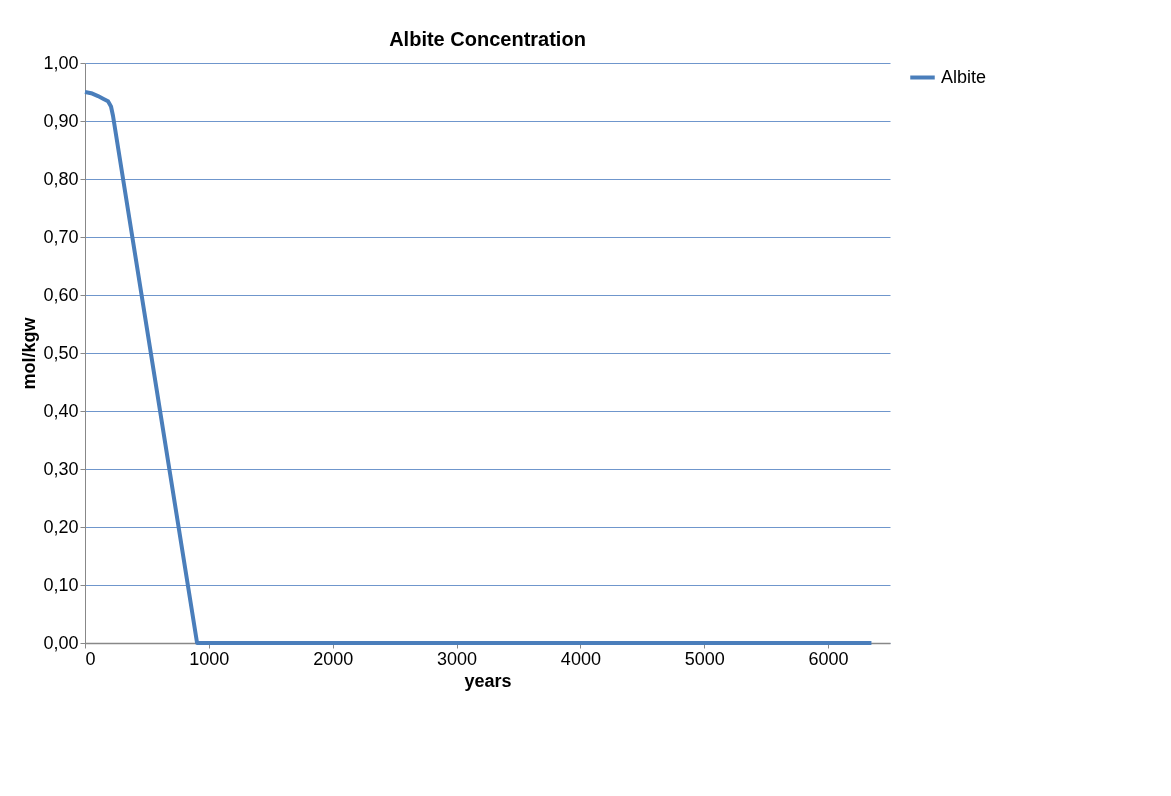  I want to click on y-tick-label: 0,20, so click(61, 526).